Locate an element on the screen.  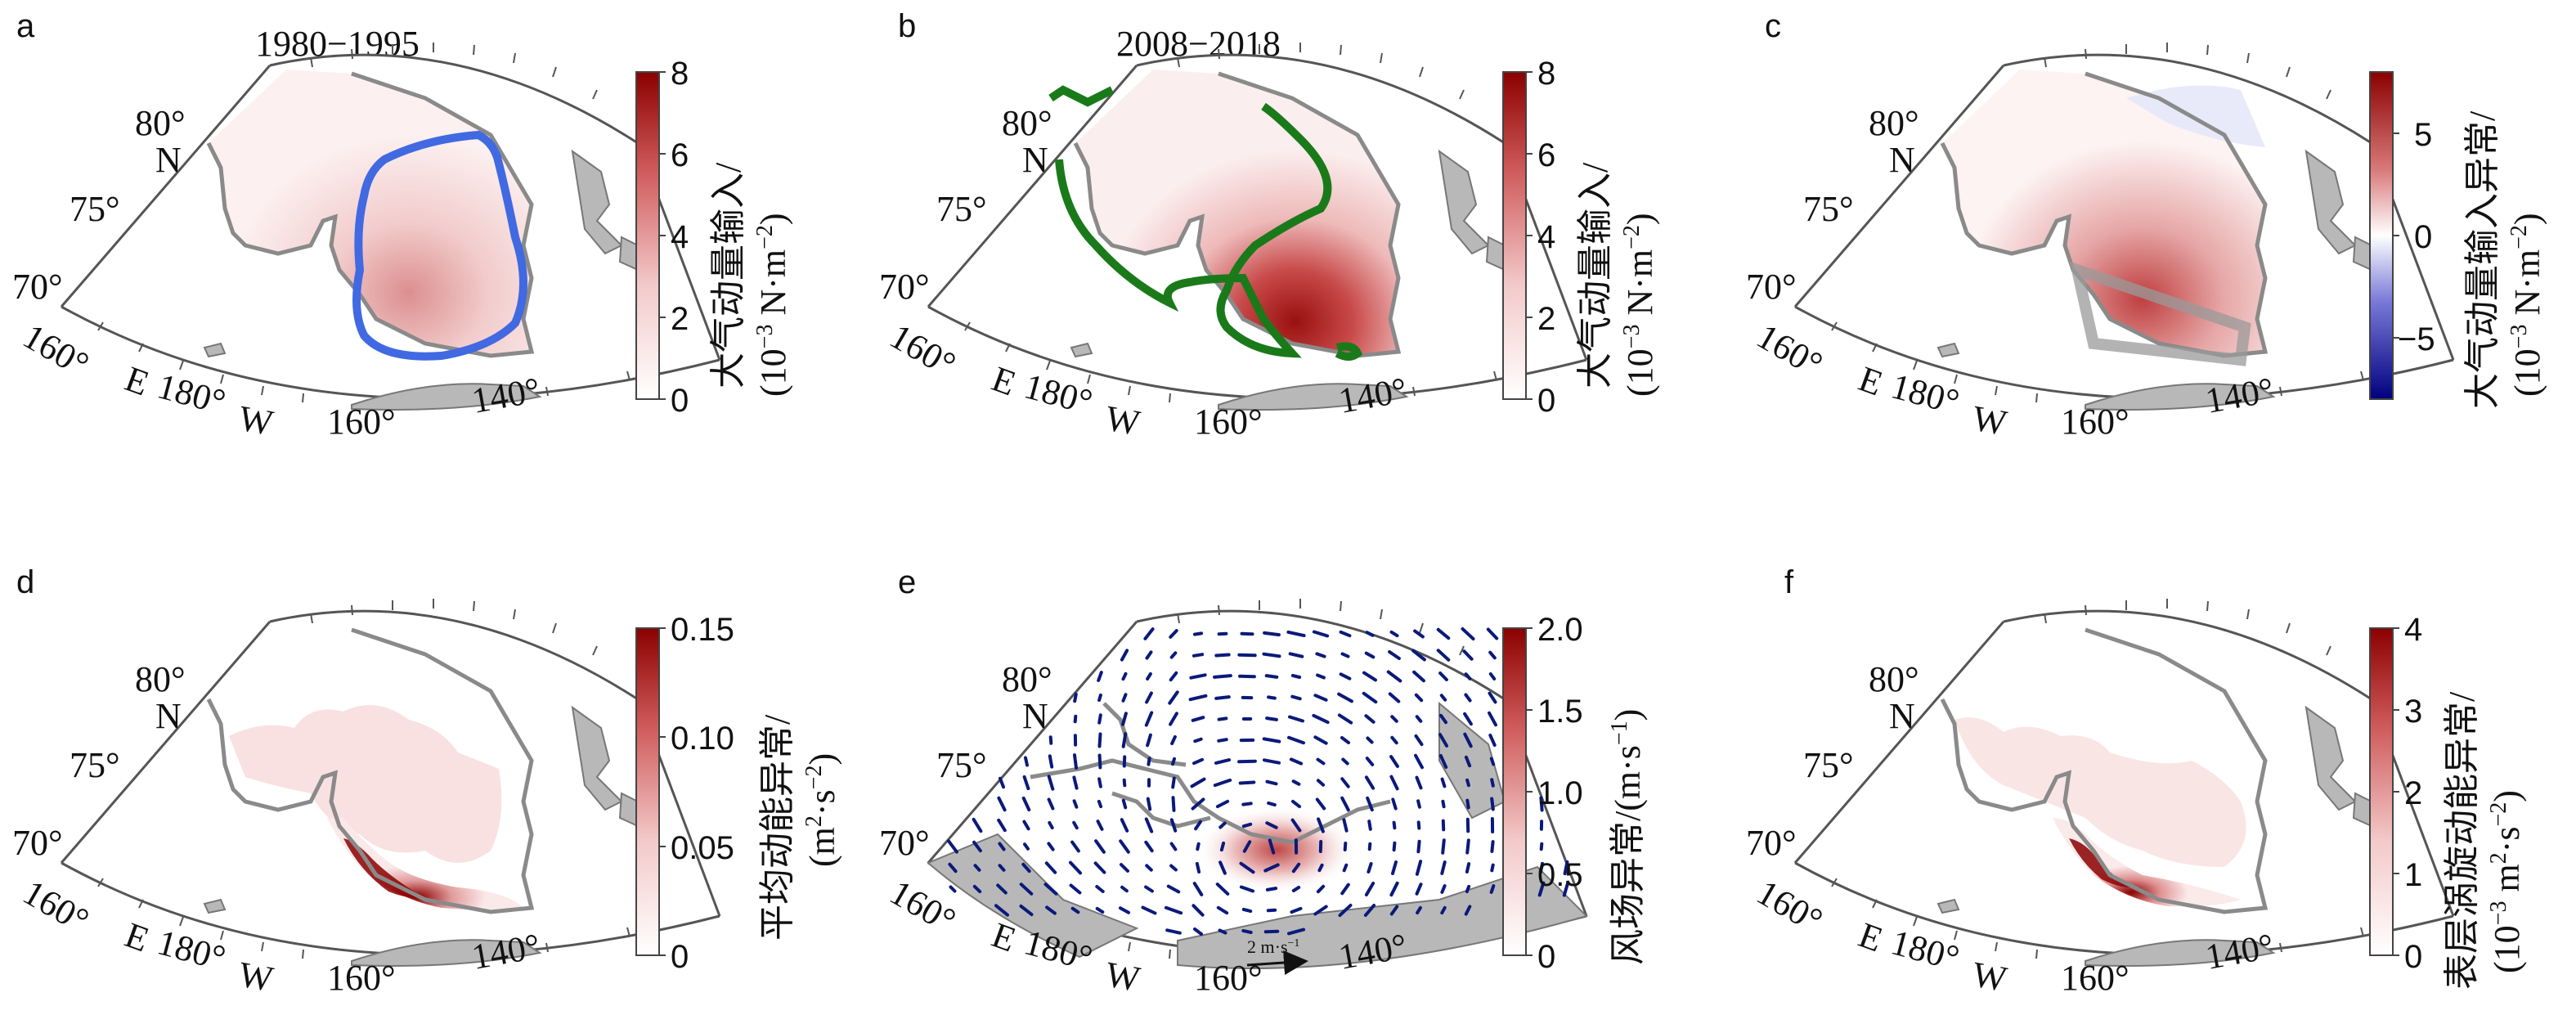
cb-a-tick-4: 4 is located at coordinates (680, 237).